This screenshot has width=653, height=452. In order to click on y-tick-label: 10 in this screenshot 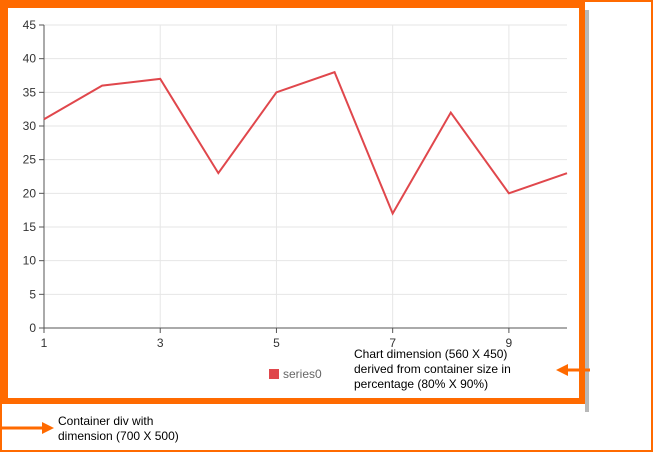, I will do `click(30, 261)`.